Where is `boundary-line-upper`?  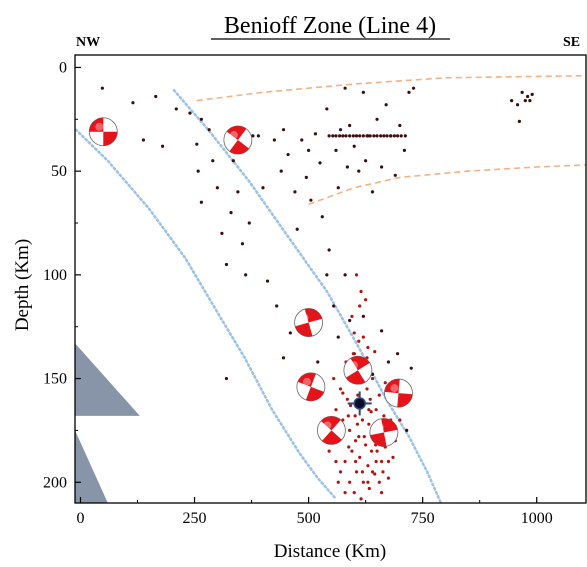 boundary-line-upper is located at coordinates (391, 88).